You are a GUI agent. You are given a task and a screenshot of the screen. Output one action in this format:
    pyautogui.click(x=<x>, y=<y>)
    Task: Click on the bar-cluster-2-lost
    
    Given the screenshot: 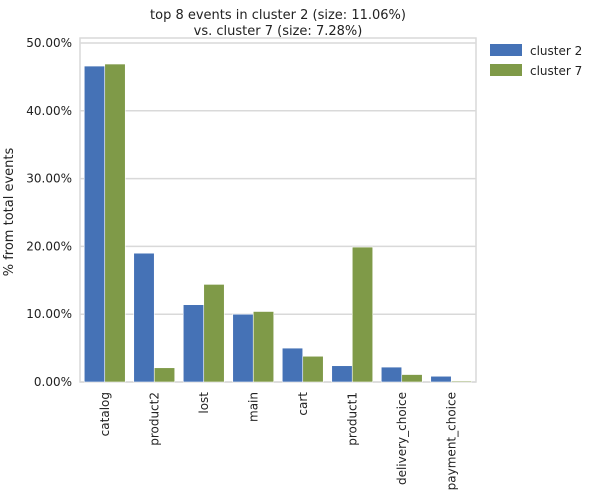 What is the action you would take?
    pyautogui.click(x=193, y=343)
    